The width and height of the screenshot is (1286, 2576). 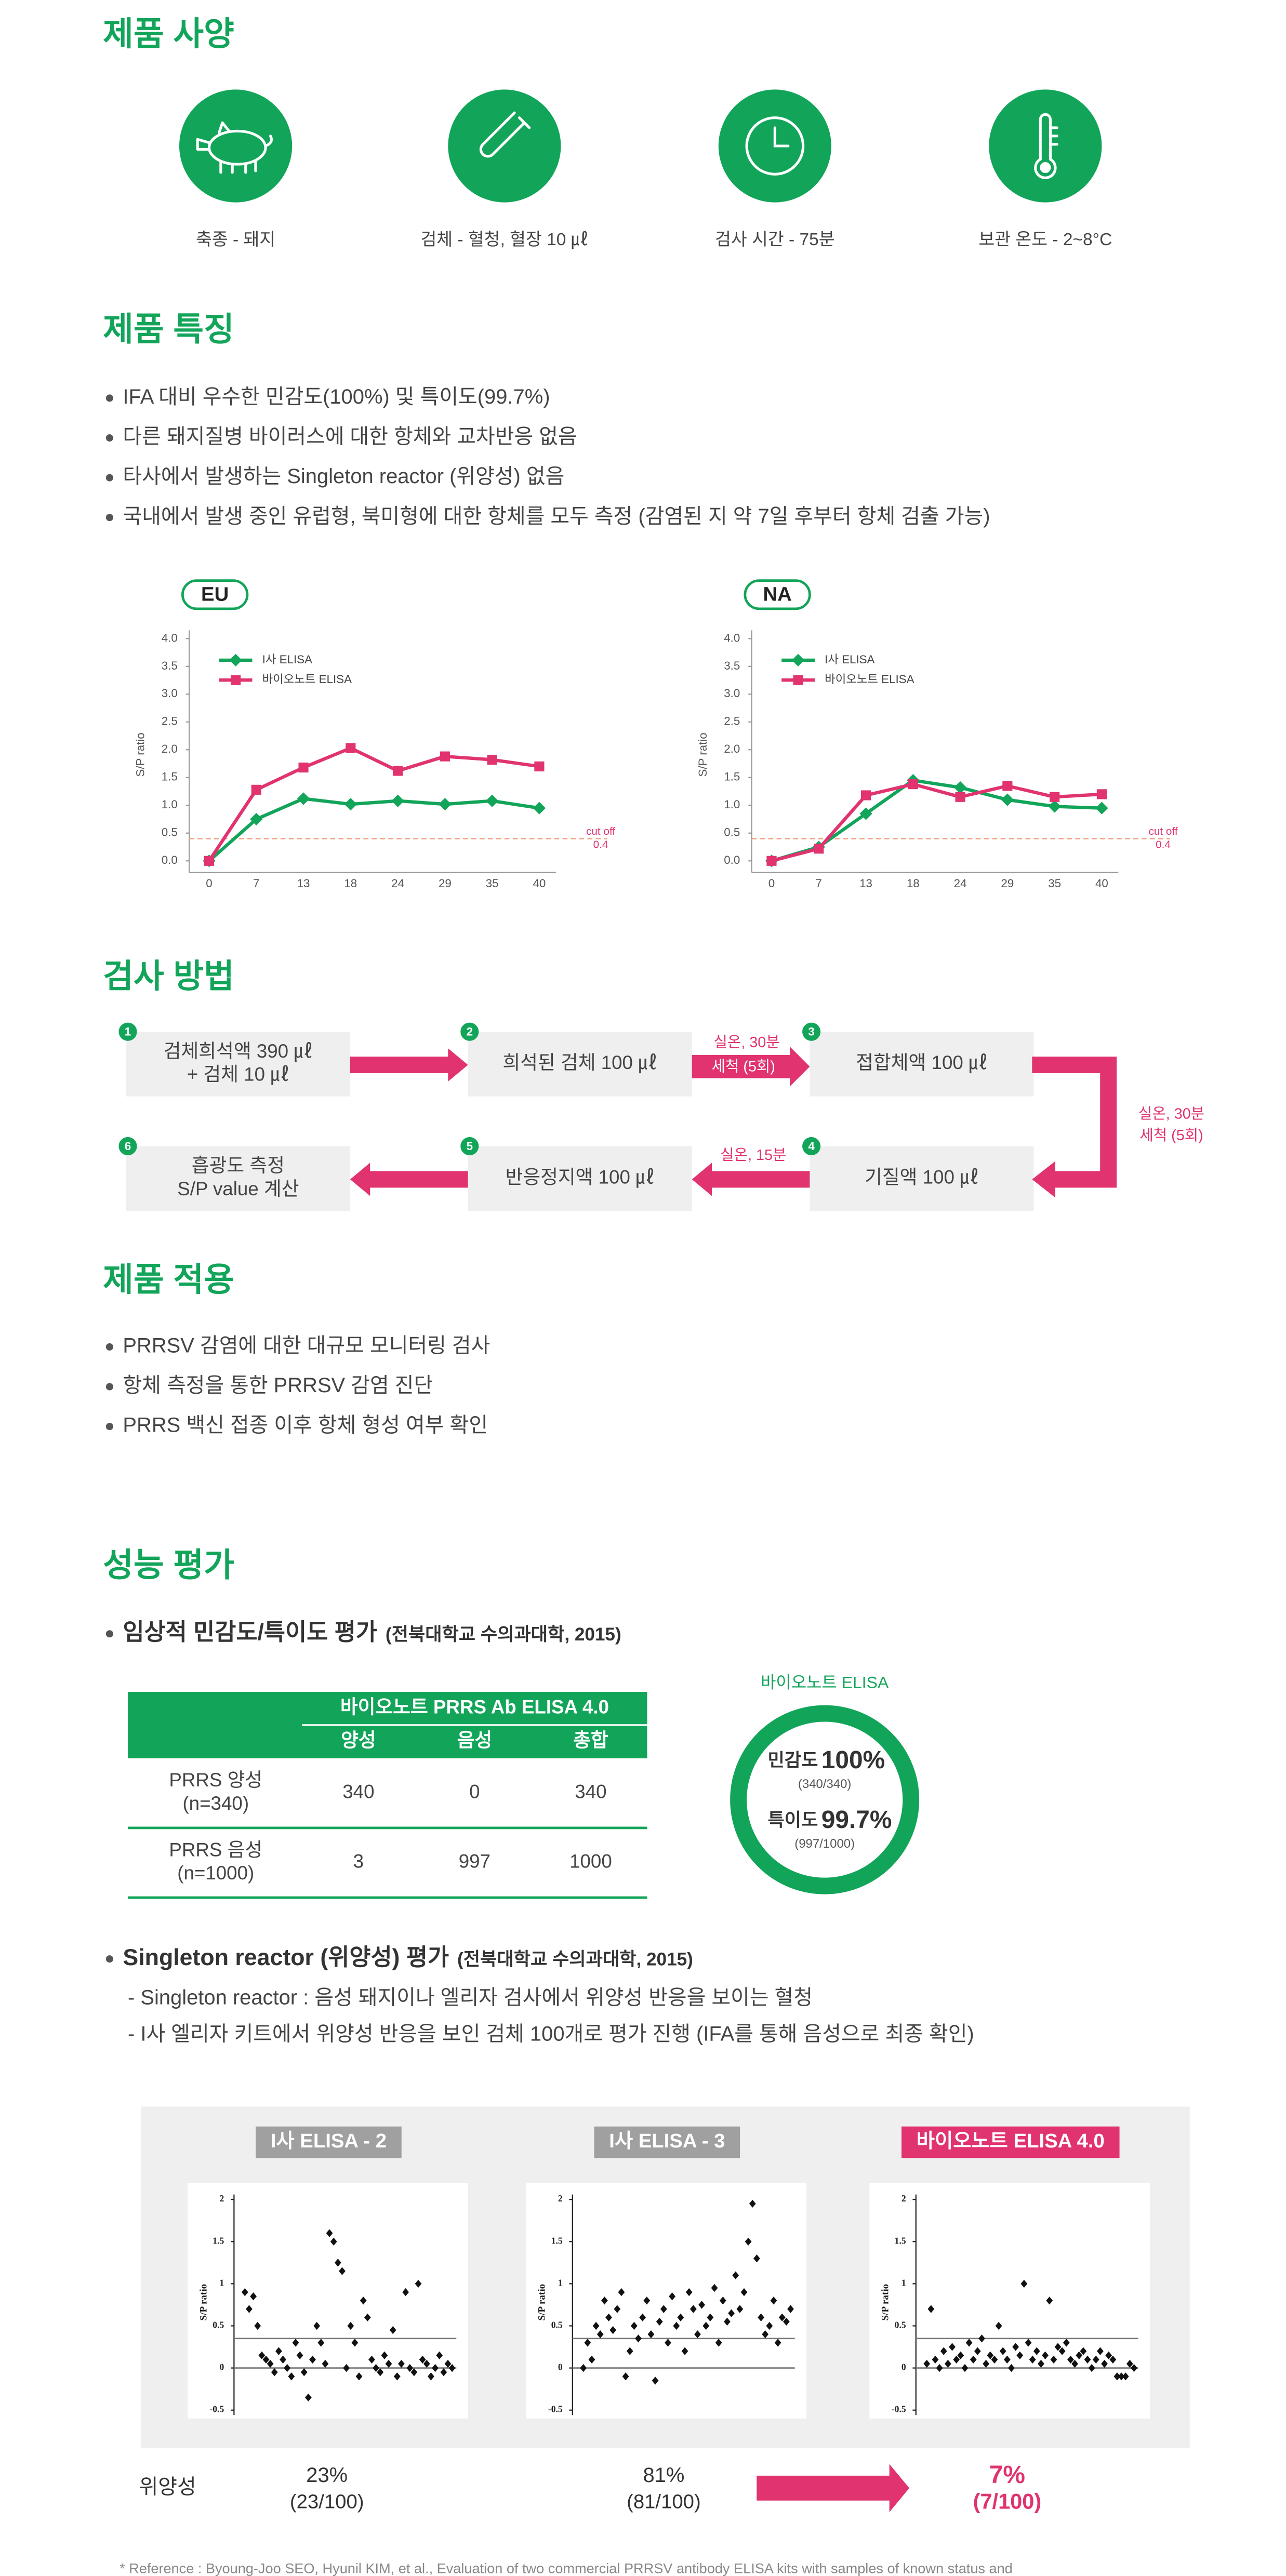 I want to click on summary-detail: (997/1000), so click(x=824, y=1844).